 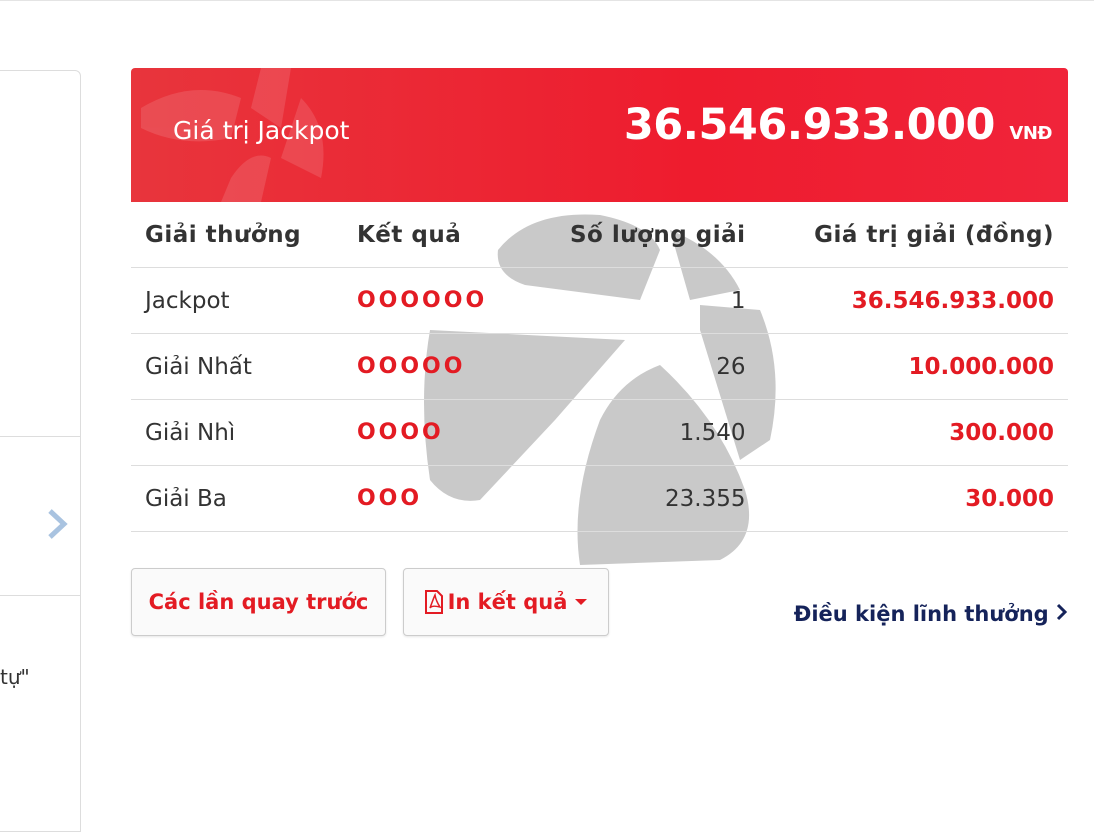 I want to click on prize-value: 30.000, so click(x=913, y=498).